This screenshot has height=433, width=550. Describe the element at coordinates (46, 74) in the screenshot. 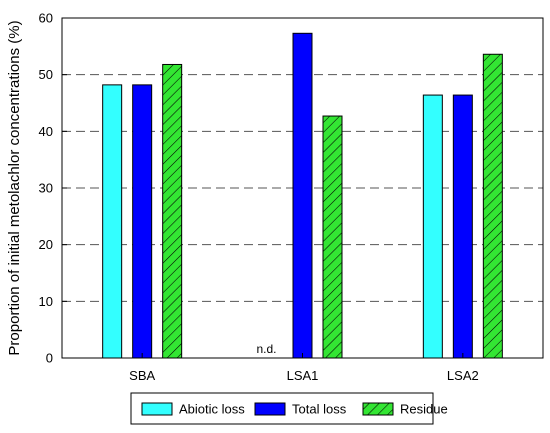

I see `y-tick-label: 50` at that location.